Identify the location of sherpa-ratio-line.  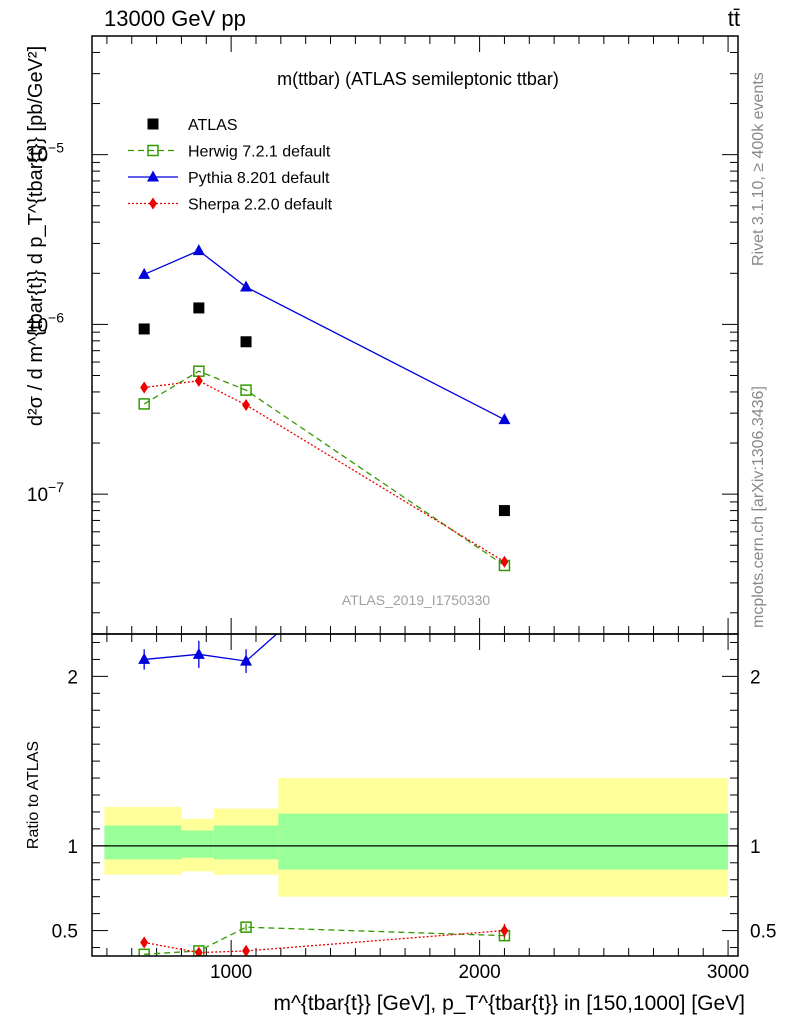
(324, 941).